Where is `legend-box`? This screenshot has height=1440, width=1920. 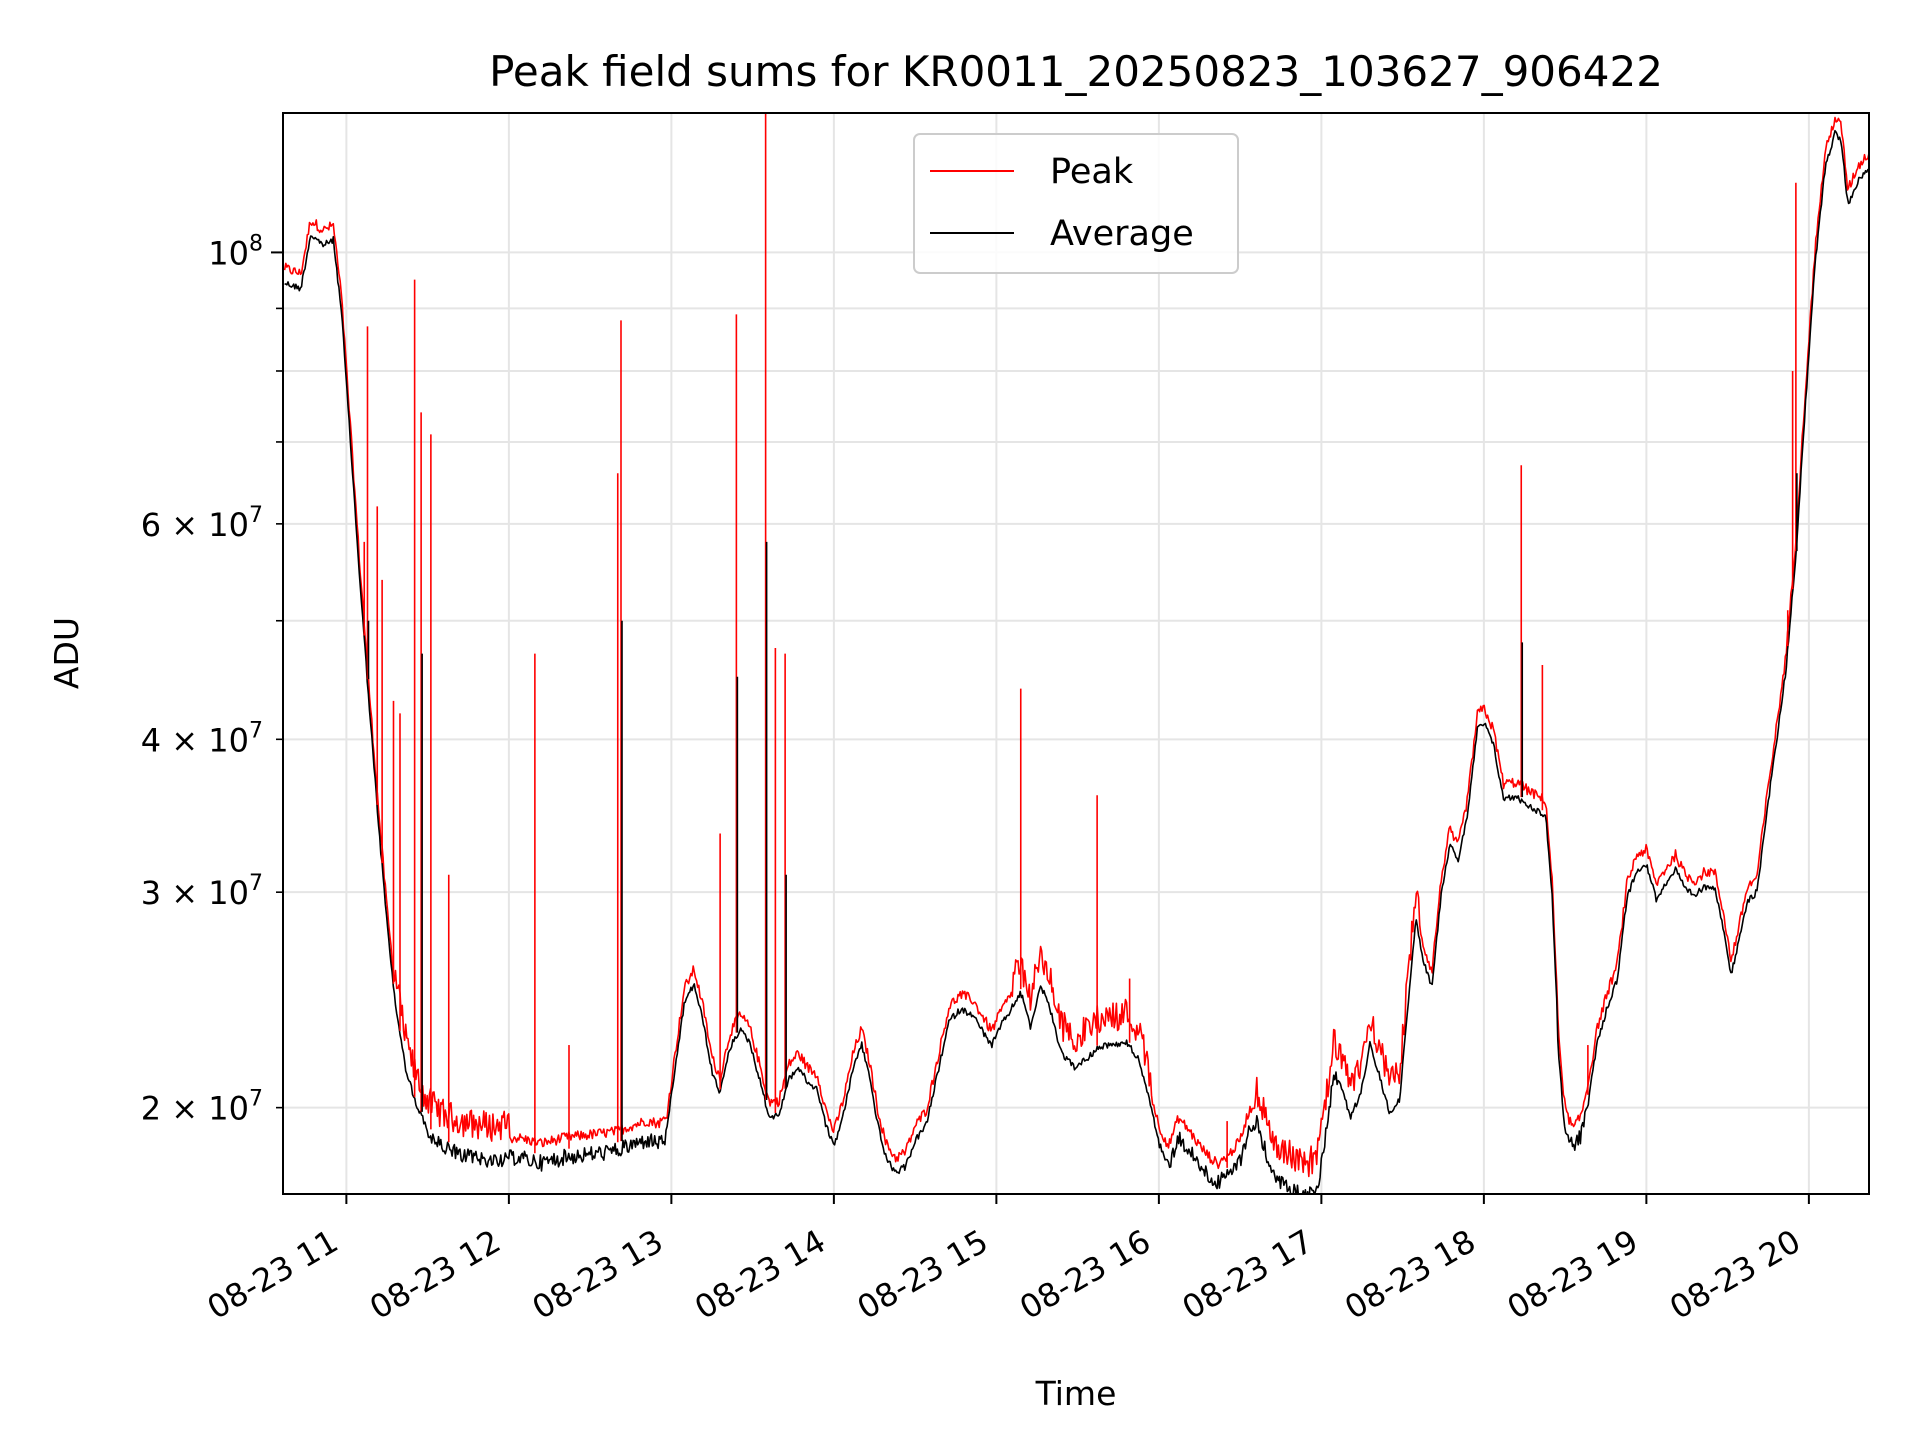
legend-box is located at coordinates (1076, 203).